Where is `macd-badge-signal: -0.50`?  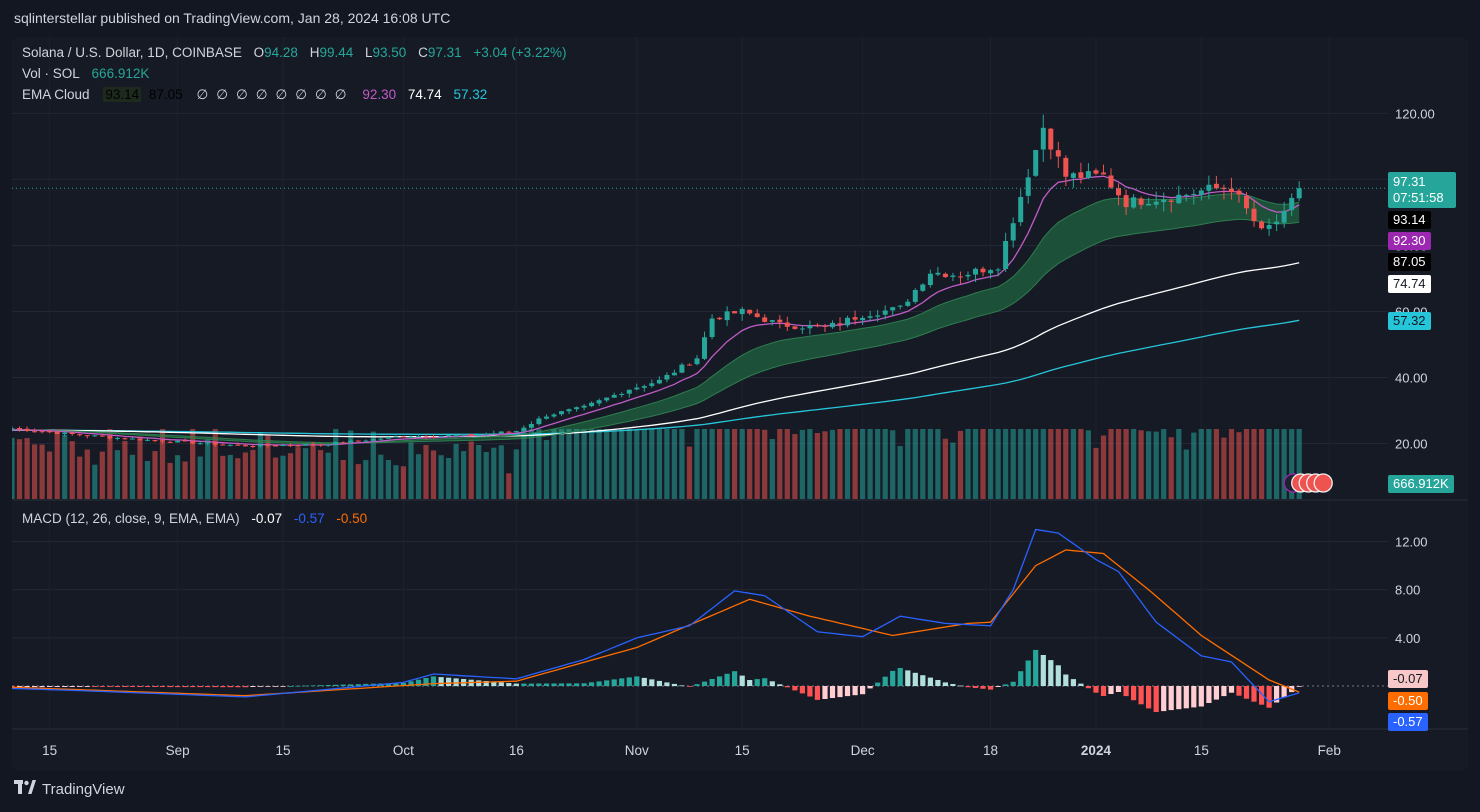 macd-badge-signal: -0.50 is located at coordinates (1408, 701).